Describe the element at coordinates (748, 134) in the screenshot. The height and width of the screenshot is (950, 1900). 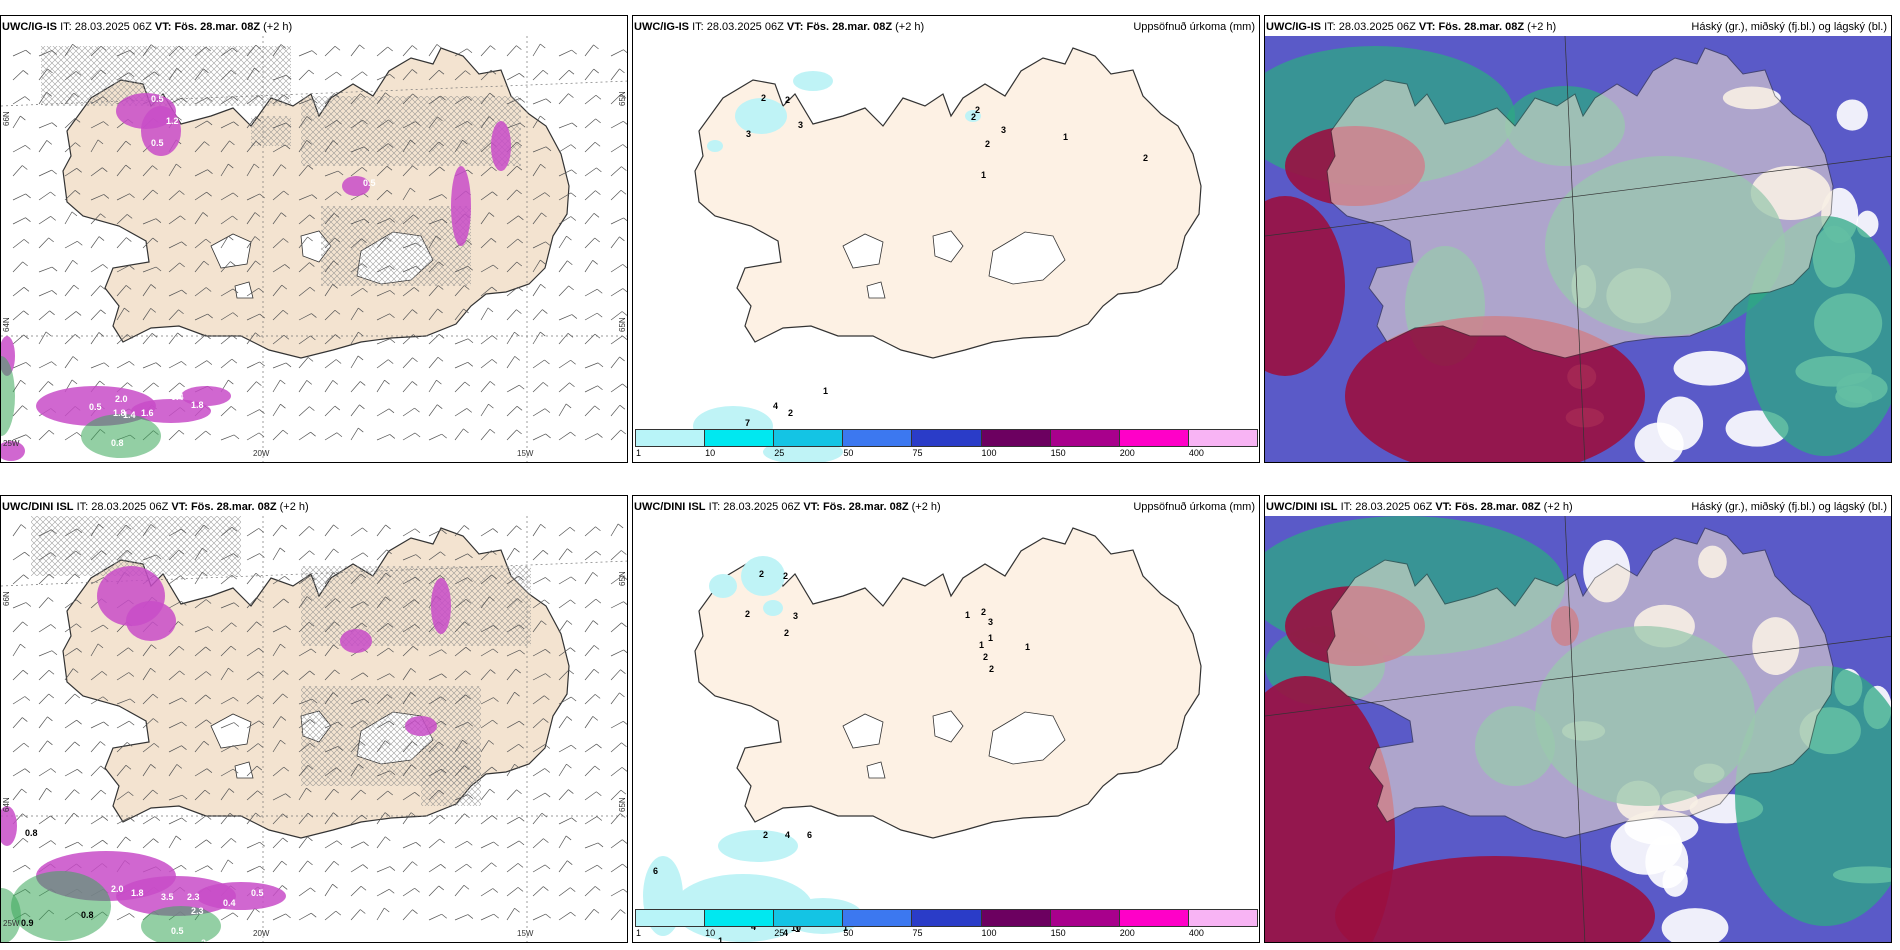
I see `precip-value-label: 3` at that location.